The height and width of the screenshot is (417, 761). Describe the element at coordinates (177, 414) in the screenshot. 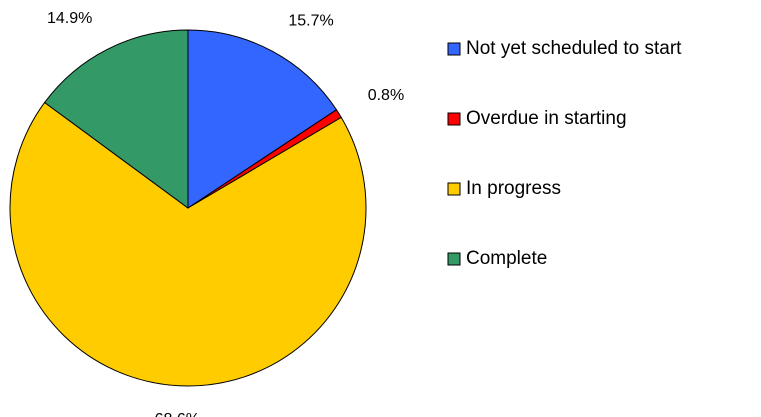

I see `data-label: 68.6%` at that location.